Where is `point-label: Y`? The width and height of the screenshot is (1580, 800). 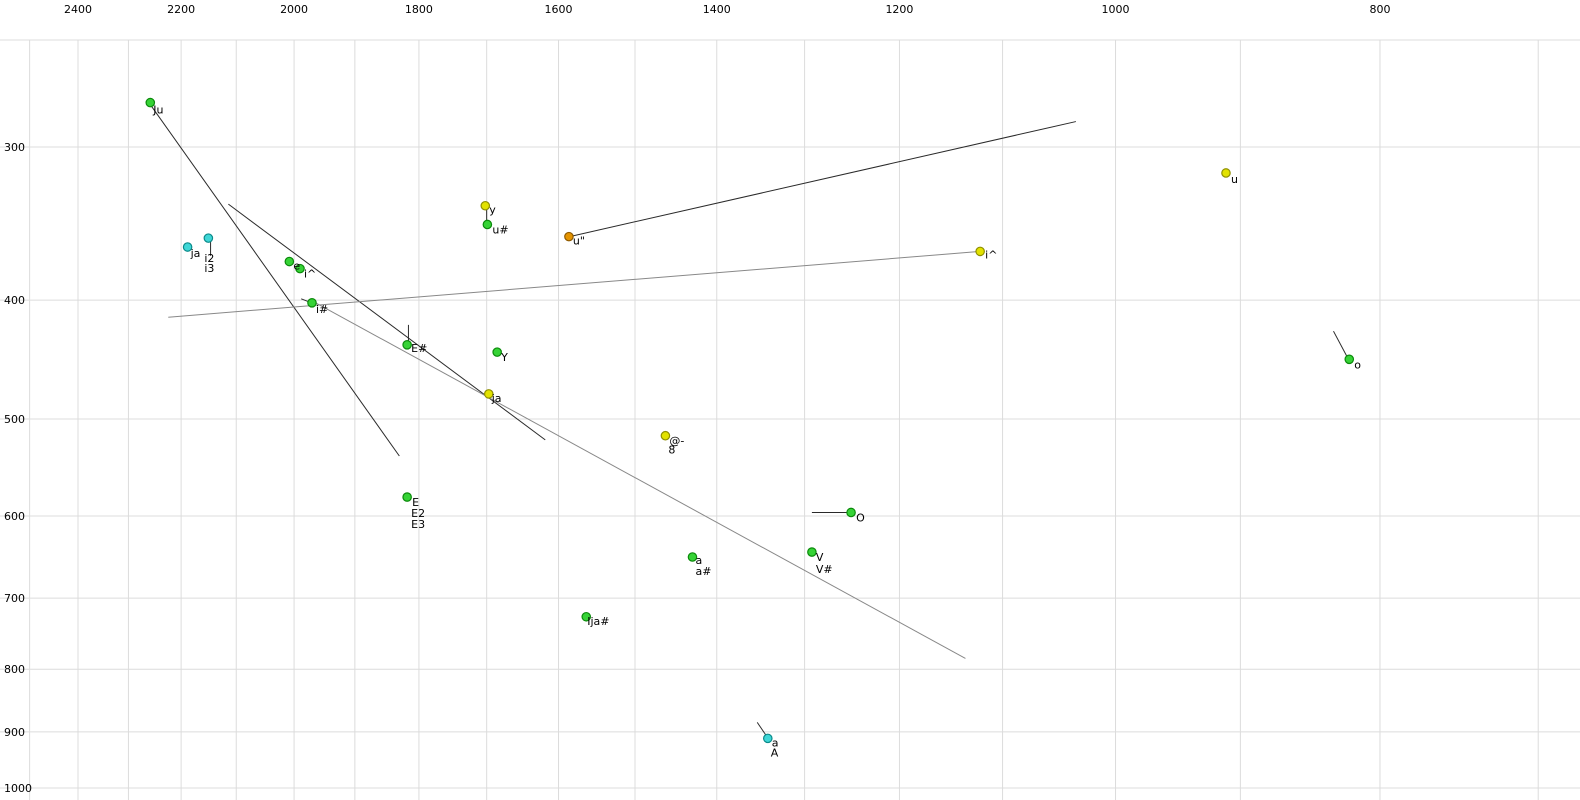
point-label: Y is located at coordinates (504, 357).